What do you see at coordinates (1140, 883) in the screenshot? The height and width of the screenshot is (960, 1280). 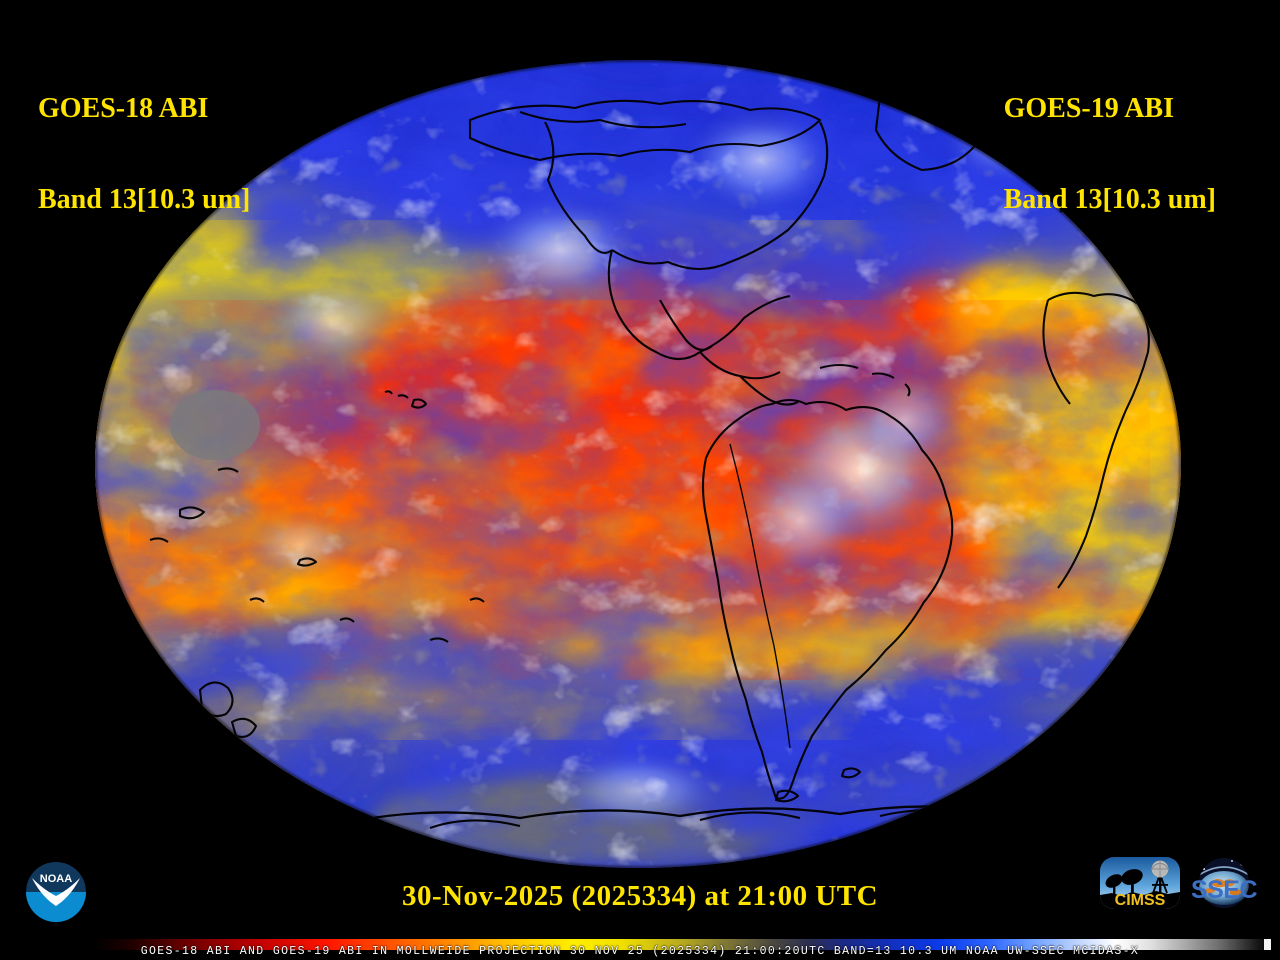 I see `cimss-logo: CIMSS` at bounding box center [1140, 883].